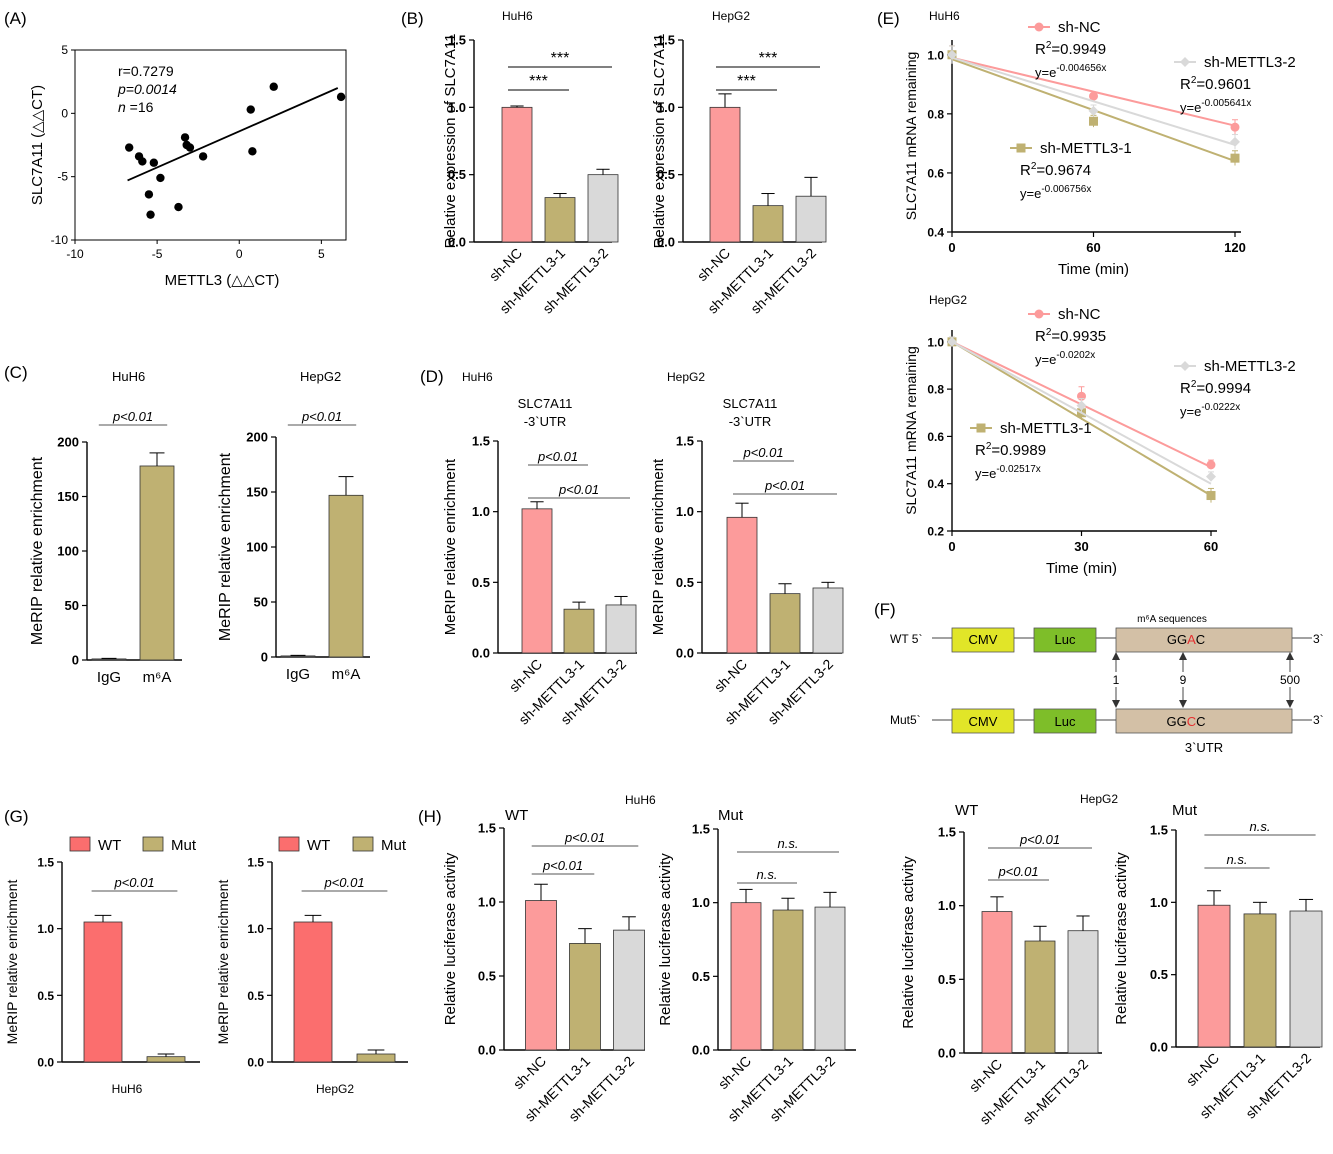  I want to click on mut-luc-label: Luc, so click(1065, 721).